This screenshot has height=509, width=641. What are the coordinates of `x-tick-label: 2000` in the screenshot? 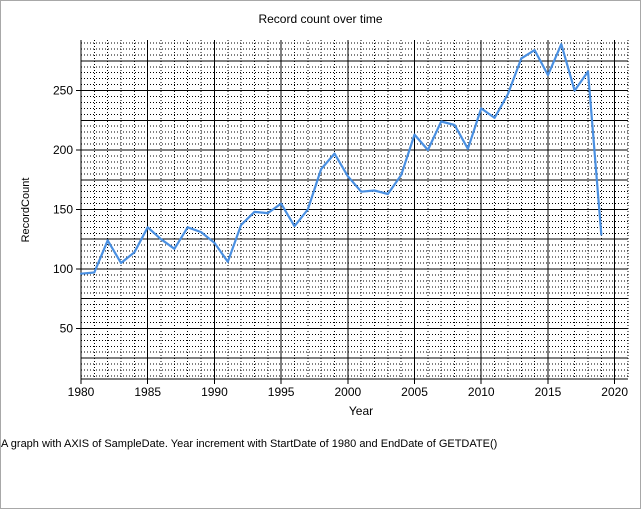 It's located at (347, 392).